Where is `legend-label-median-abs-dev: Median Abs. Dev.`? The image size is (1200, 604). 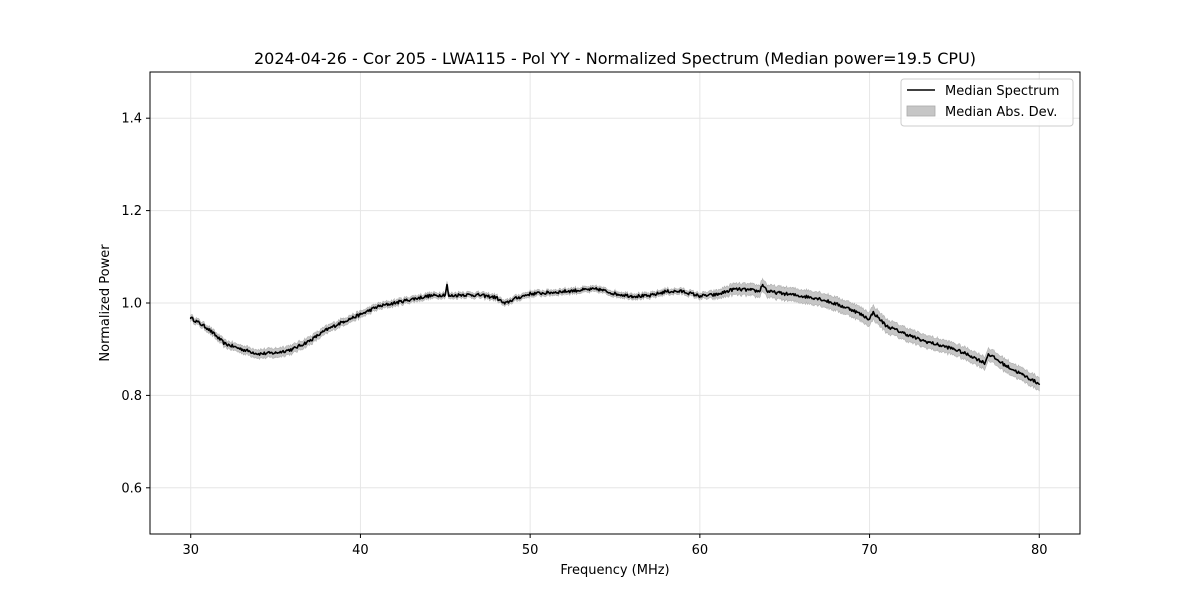 legend-label-median-abs-dev: Median Abs. Dev. is located at coordinates (1001, 112).